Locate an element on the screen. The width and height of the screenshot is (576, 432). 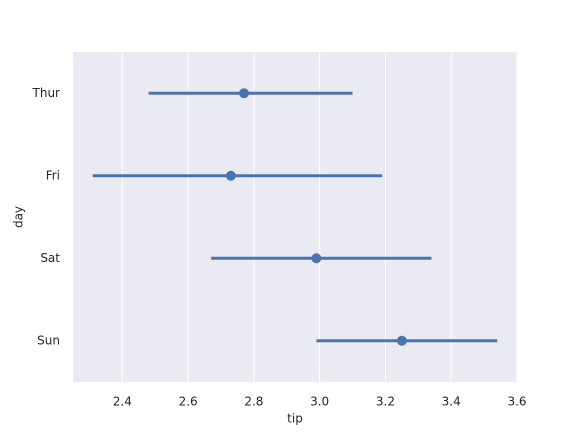
x-tick-label: 3.2 is located at coordinates (385, 402).